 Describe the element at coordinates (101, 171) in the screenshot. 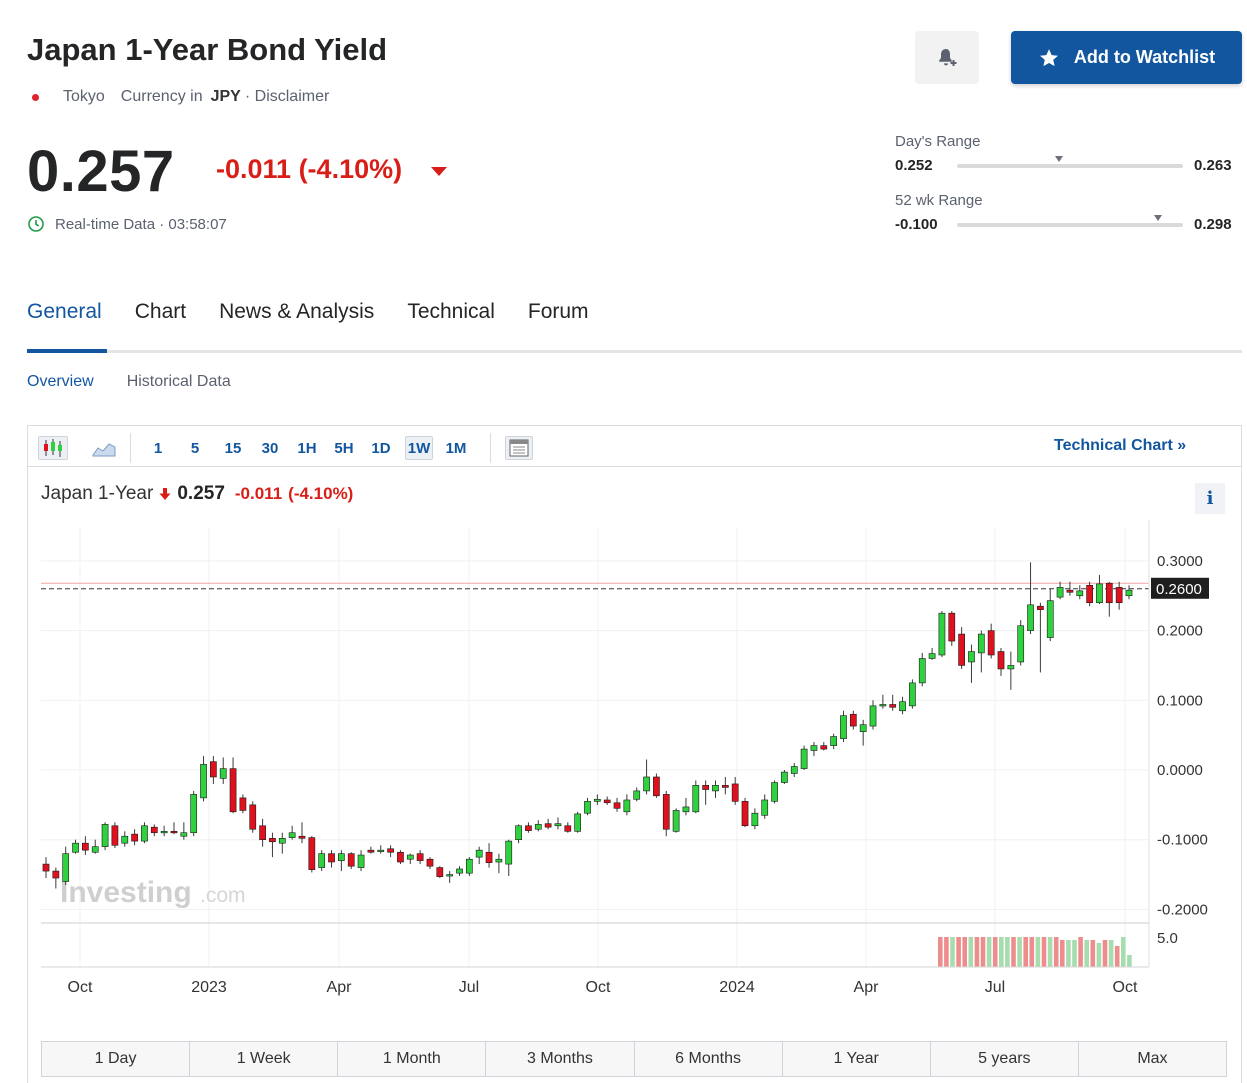

I see `last-price: 0.257` at that location.